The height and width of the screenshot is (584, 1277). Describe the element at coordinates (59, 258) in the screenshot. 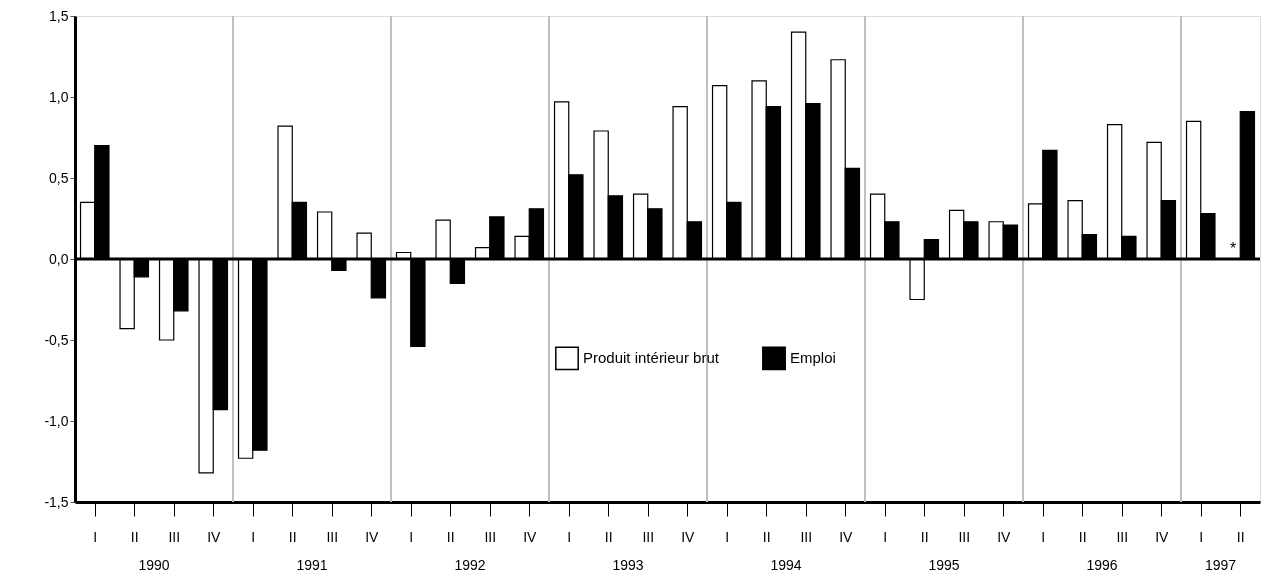

I see `y-tick-label: 0,0` at that location.